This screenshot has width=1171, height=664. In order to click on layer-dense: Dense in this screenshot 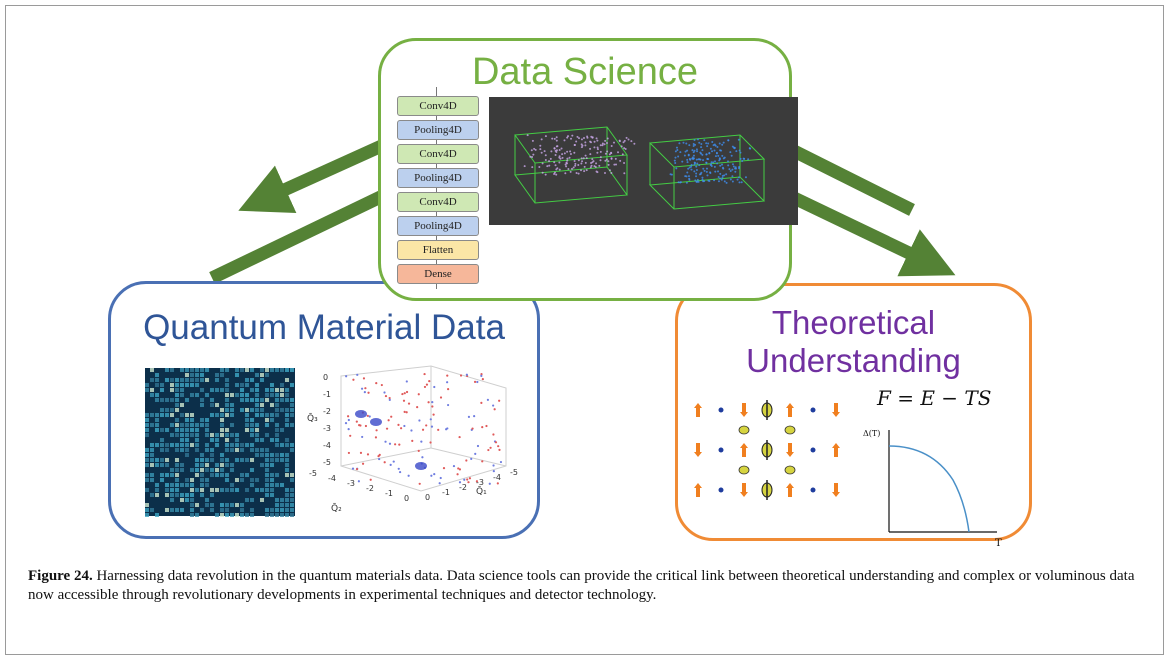, I will do `click(438, 274)`.